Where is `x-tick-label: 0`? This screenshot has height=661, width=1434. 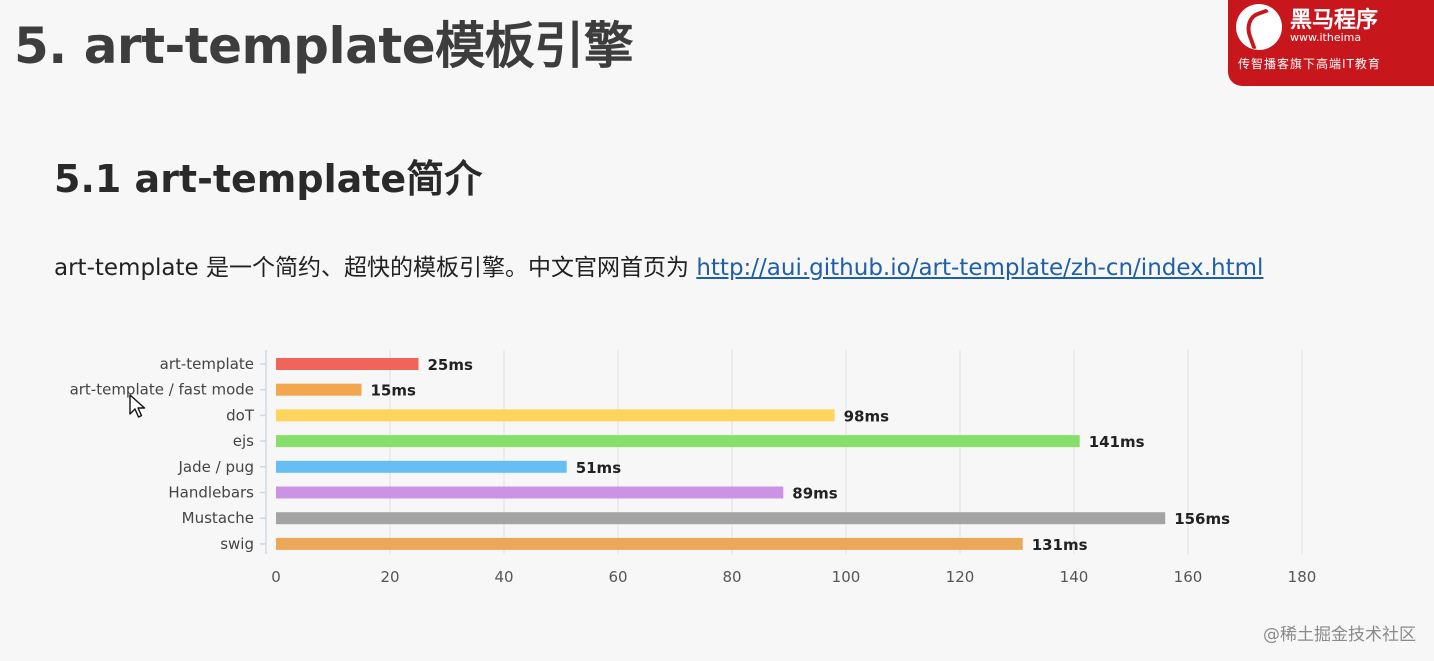
x-tick-label: 0 is located at coordinates (276, 577).